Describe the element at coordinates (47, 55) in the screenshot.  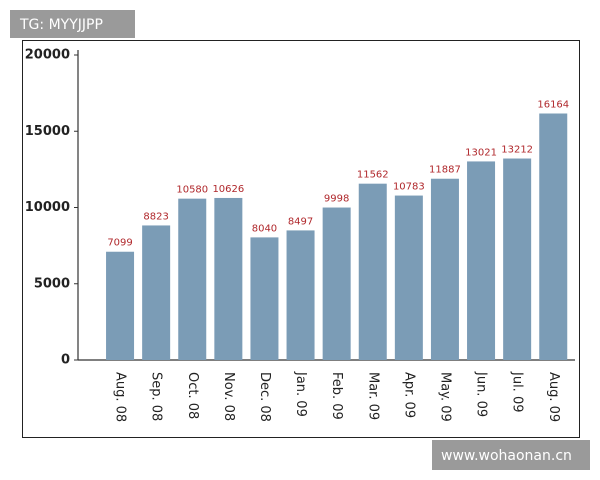
I see `y-tick-label: 20000` at that location.